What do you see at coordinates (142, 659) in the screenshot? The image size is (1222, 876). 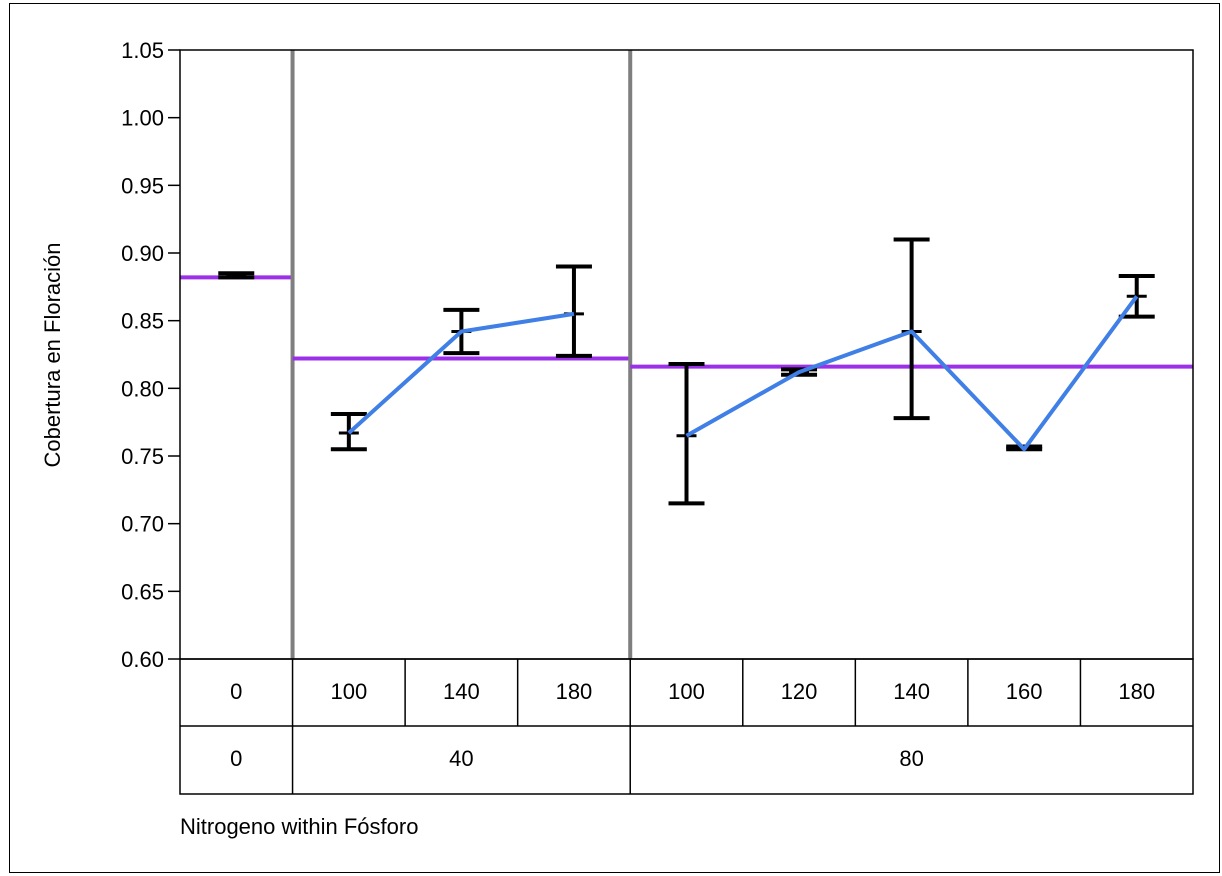 I see `y-tick-label: 0.60` at bounding box center [142, 659].